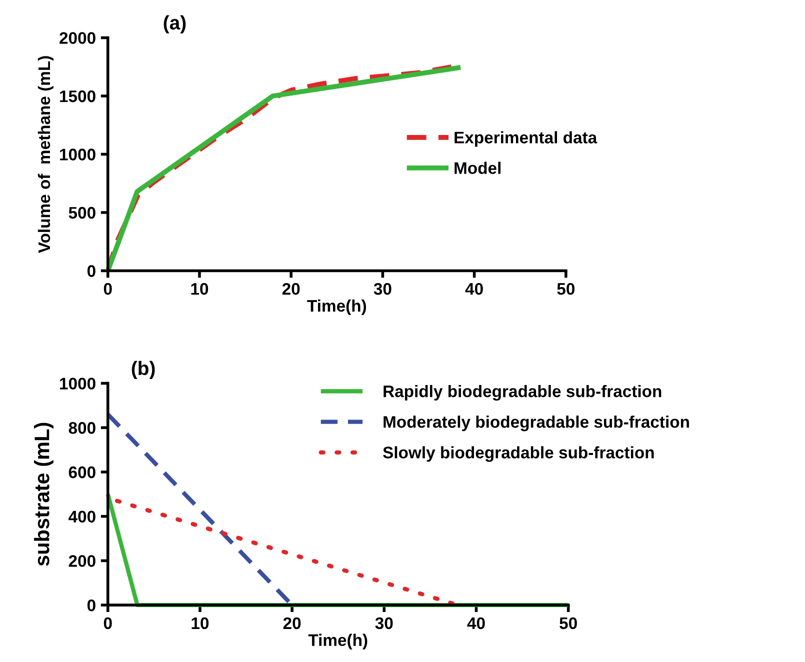 Image resolution: width=805 pixels, height=662 pixels. What do you see at coordinates (82, 561) in the screenshot?
I see `y-tick-label: 200` at bounding box center [82, 561].